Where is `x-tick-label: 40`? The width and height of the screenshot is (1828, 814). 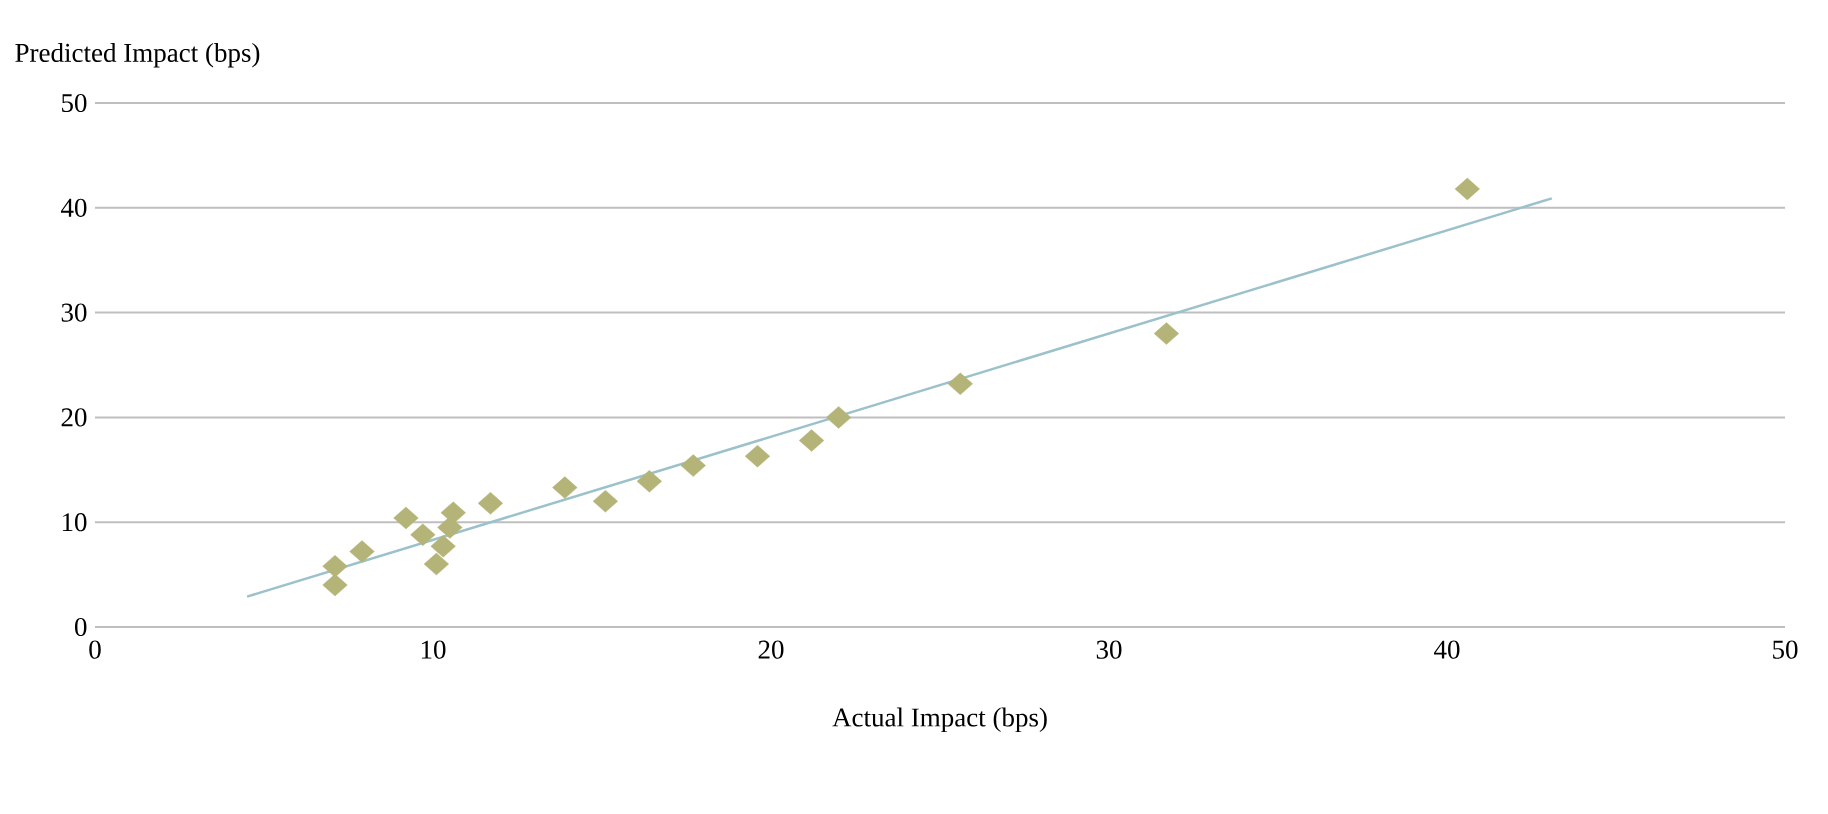 x-tick-label: 40 is located at coordinates (1447, 649).